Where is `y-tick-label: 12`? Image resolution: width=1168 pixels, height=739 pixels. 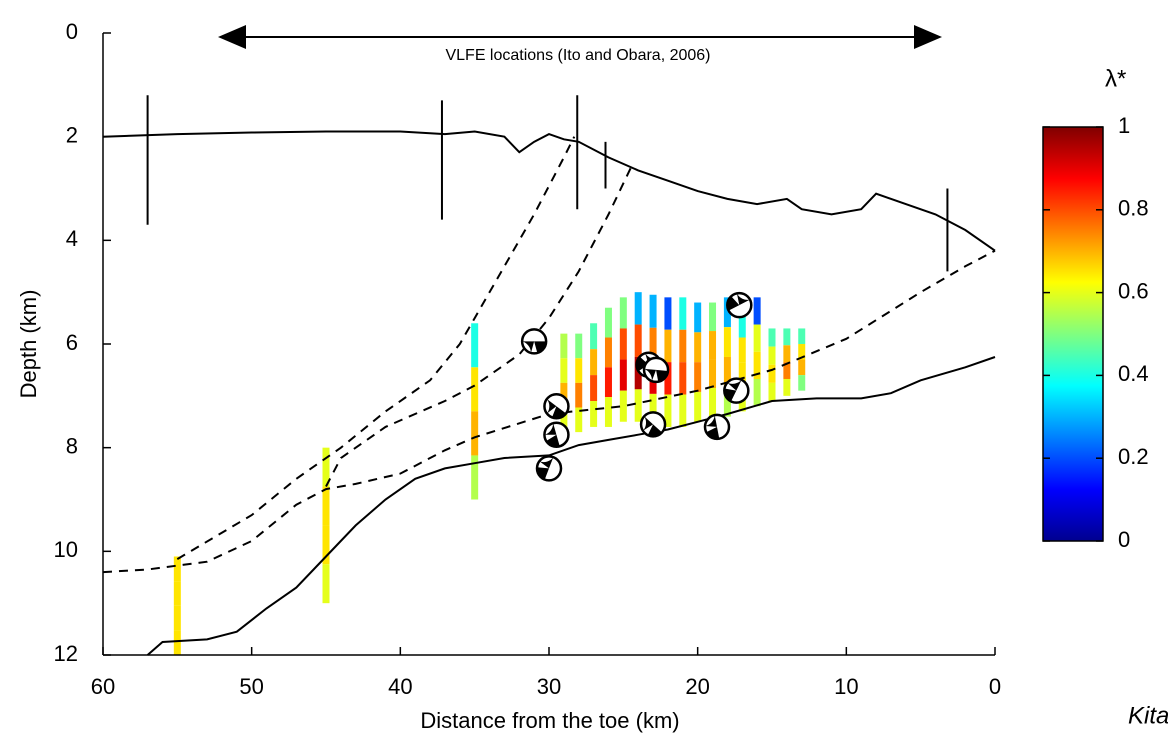
y-tick-label: 12 is located at coordinates (66, 653).